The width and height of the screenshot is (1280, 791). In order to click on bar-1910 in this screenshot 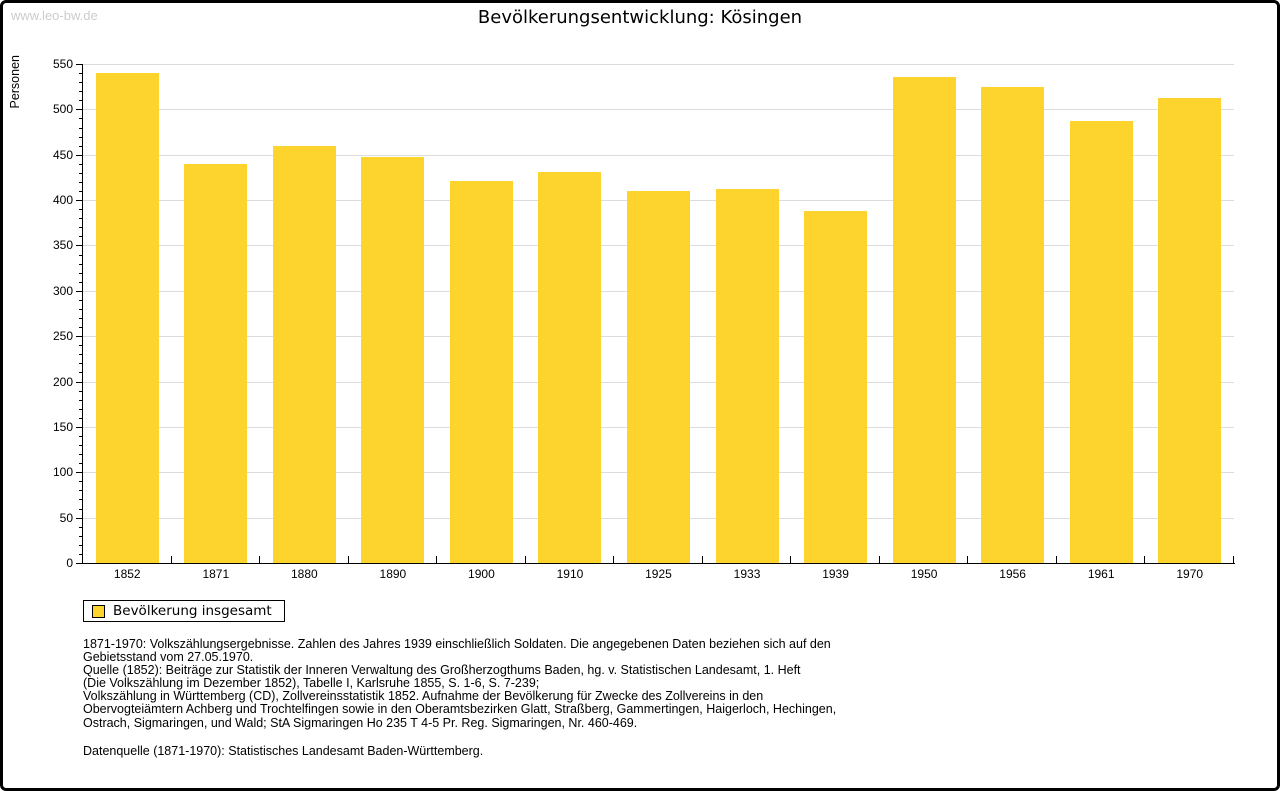, I will do `click(570, 367)`.